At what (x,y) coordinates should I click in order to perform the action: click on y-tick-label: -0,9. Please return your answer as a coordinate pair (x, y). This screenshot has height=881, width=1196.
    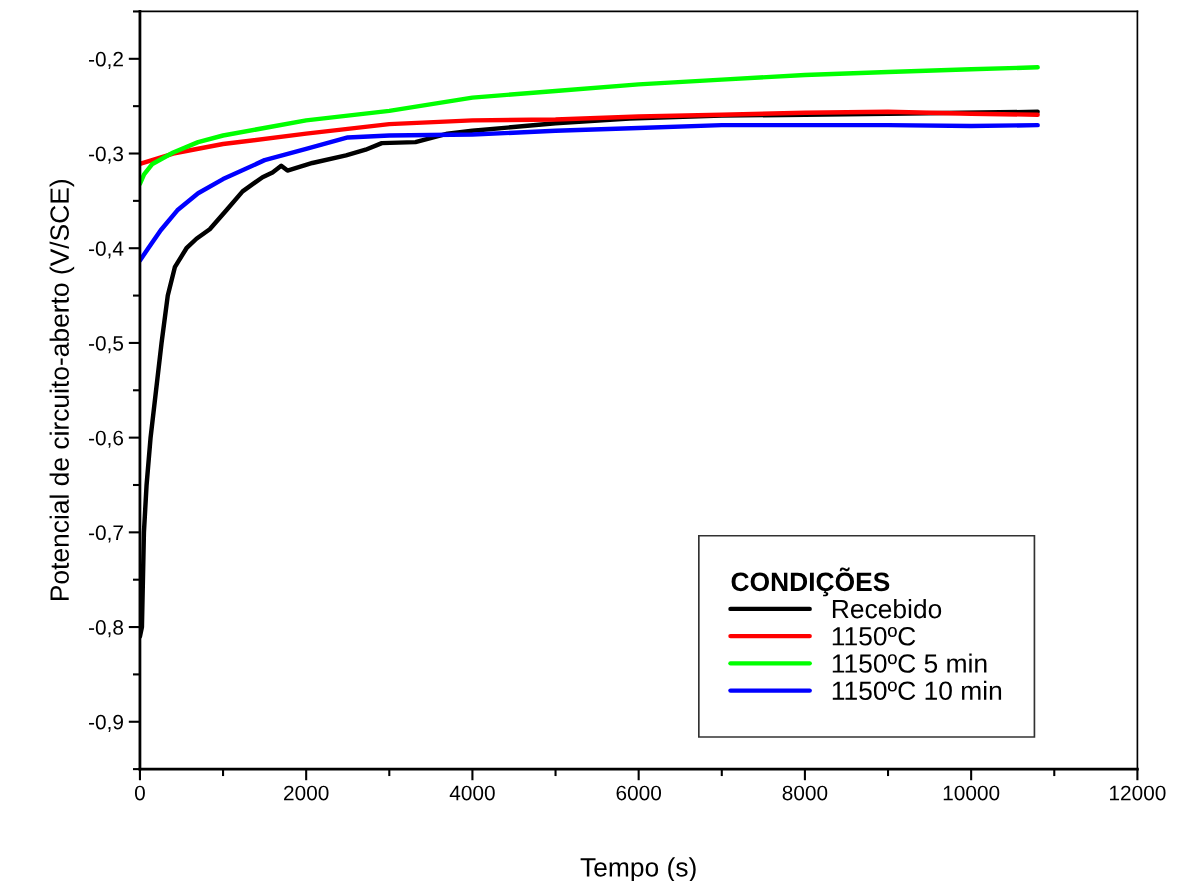
    Looking at the image, I should click on (105, 723).